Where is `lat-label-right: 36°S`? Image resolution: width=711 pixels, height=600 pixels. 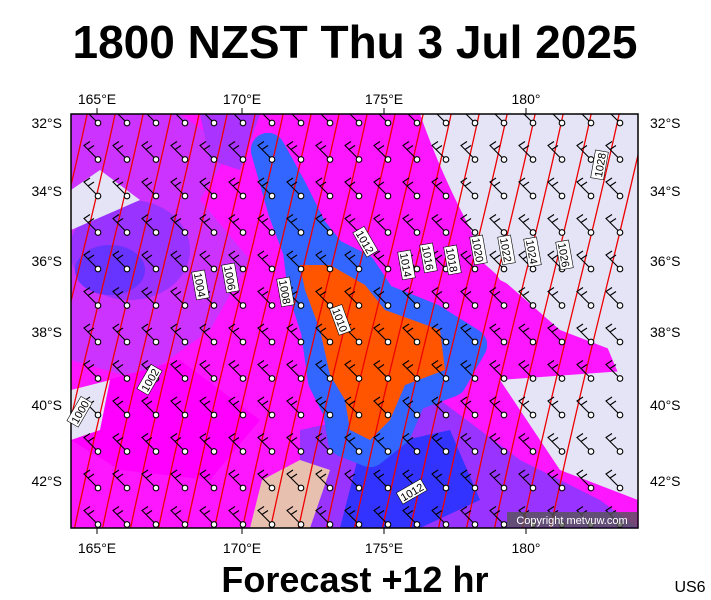 lat-label-right: 36°S is located at coordinates (665, 261).